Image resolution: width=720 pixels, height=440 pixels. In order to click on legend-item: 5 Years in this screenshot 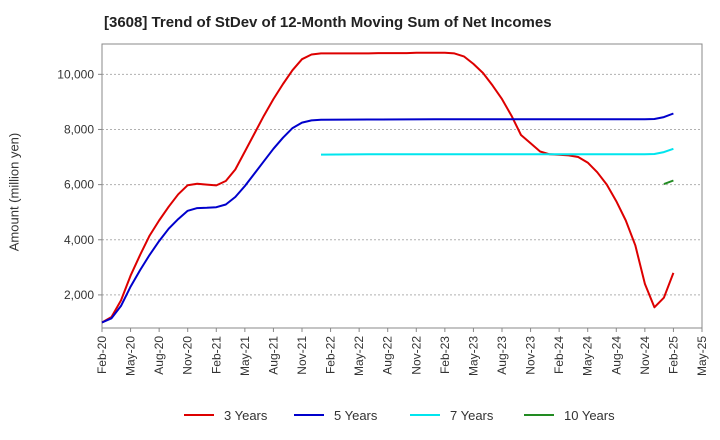, I will do `click(335, 415)`.